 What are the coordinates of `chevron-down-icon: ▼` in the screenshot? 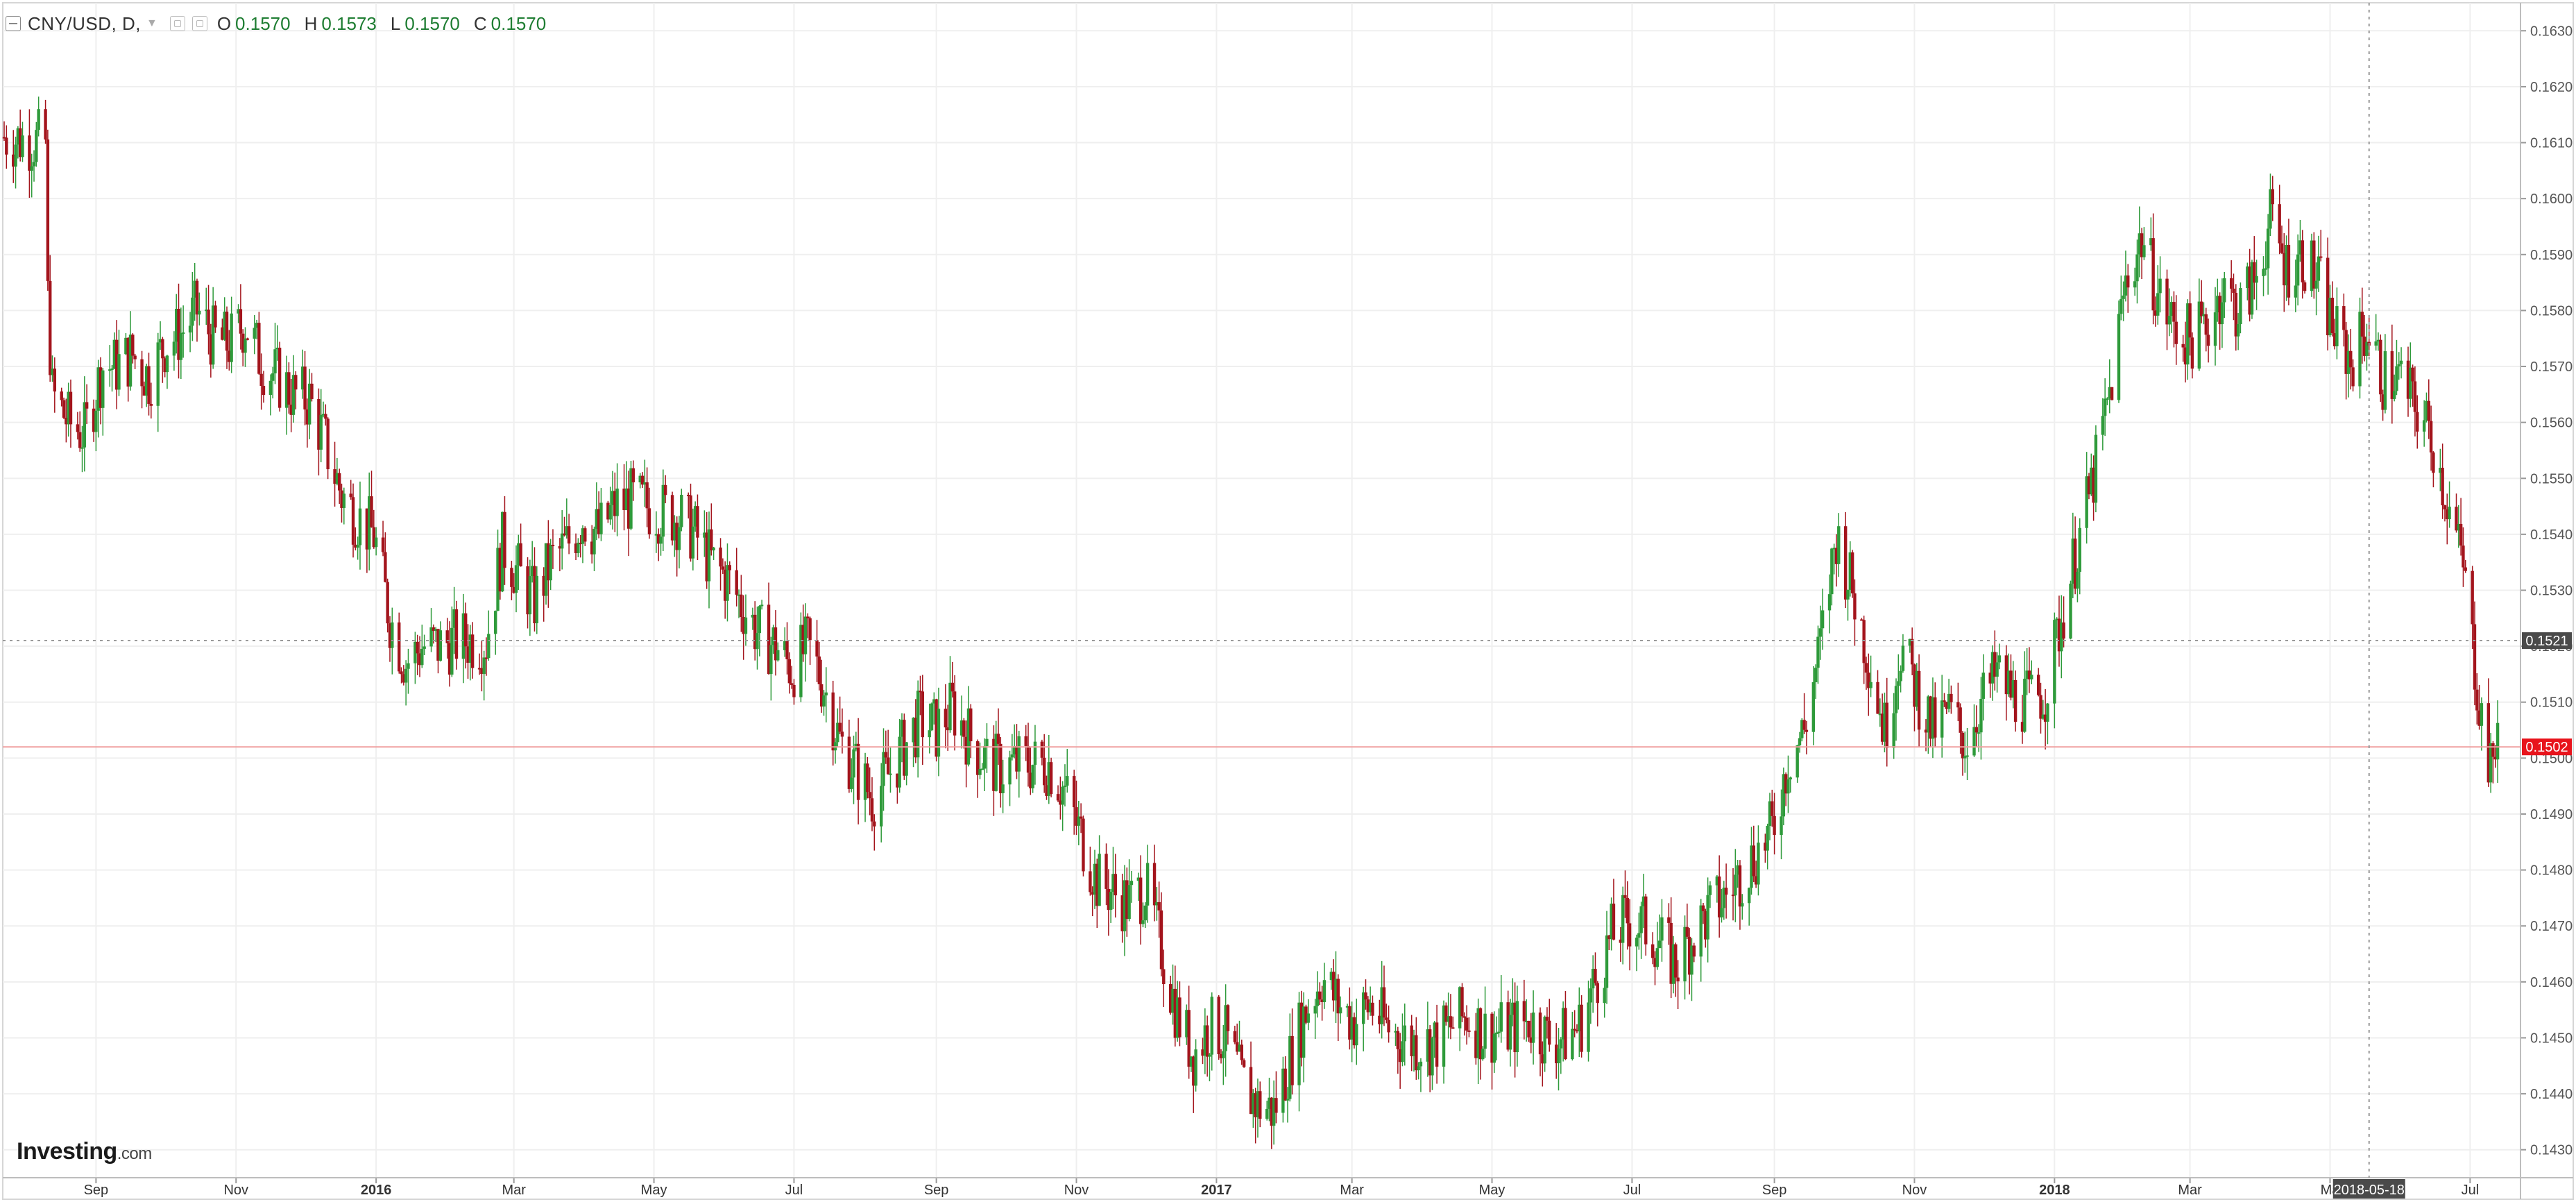 It's located at (151, 23).